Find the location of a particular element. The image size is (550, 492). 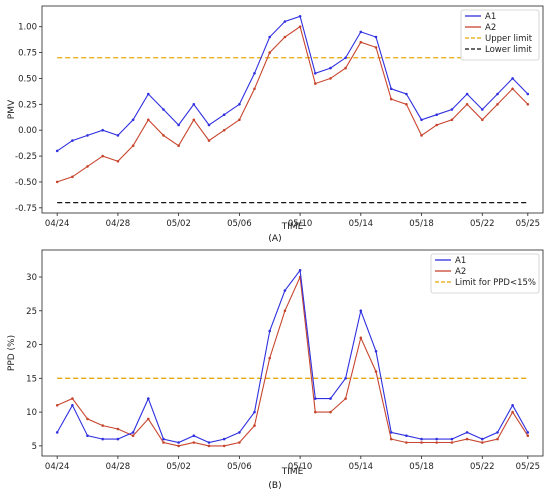

panel-a-x-tick-label: 05/18 is located at coordinates (421, 224).